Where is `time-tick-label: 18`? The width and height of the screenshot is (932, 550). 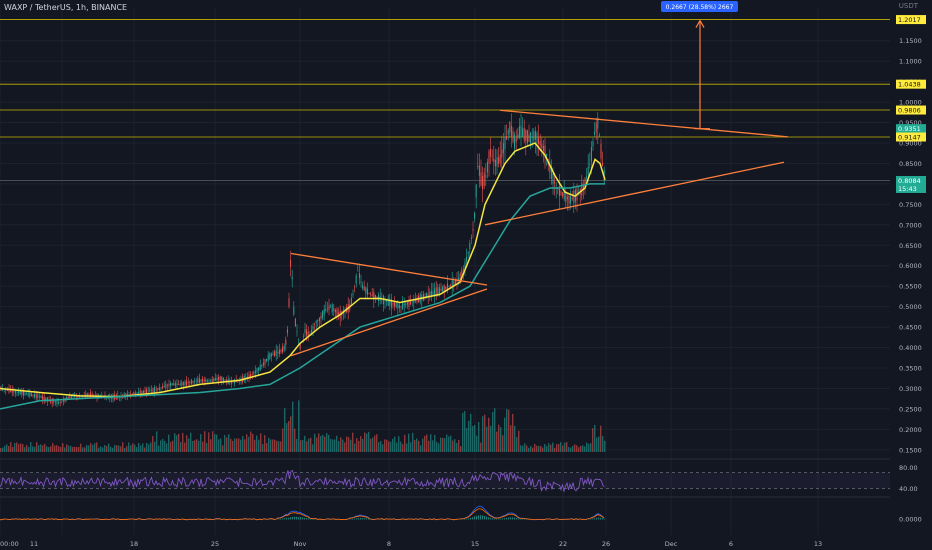
time-tick-label: 18 is located at coordinates (134, 544).